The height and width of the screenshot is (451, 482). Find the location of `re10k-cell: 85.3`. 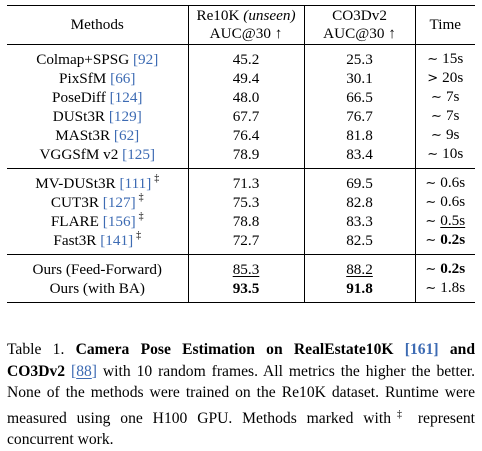

re10k-cell: 85.3 is located at coordinates (246, 266).